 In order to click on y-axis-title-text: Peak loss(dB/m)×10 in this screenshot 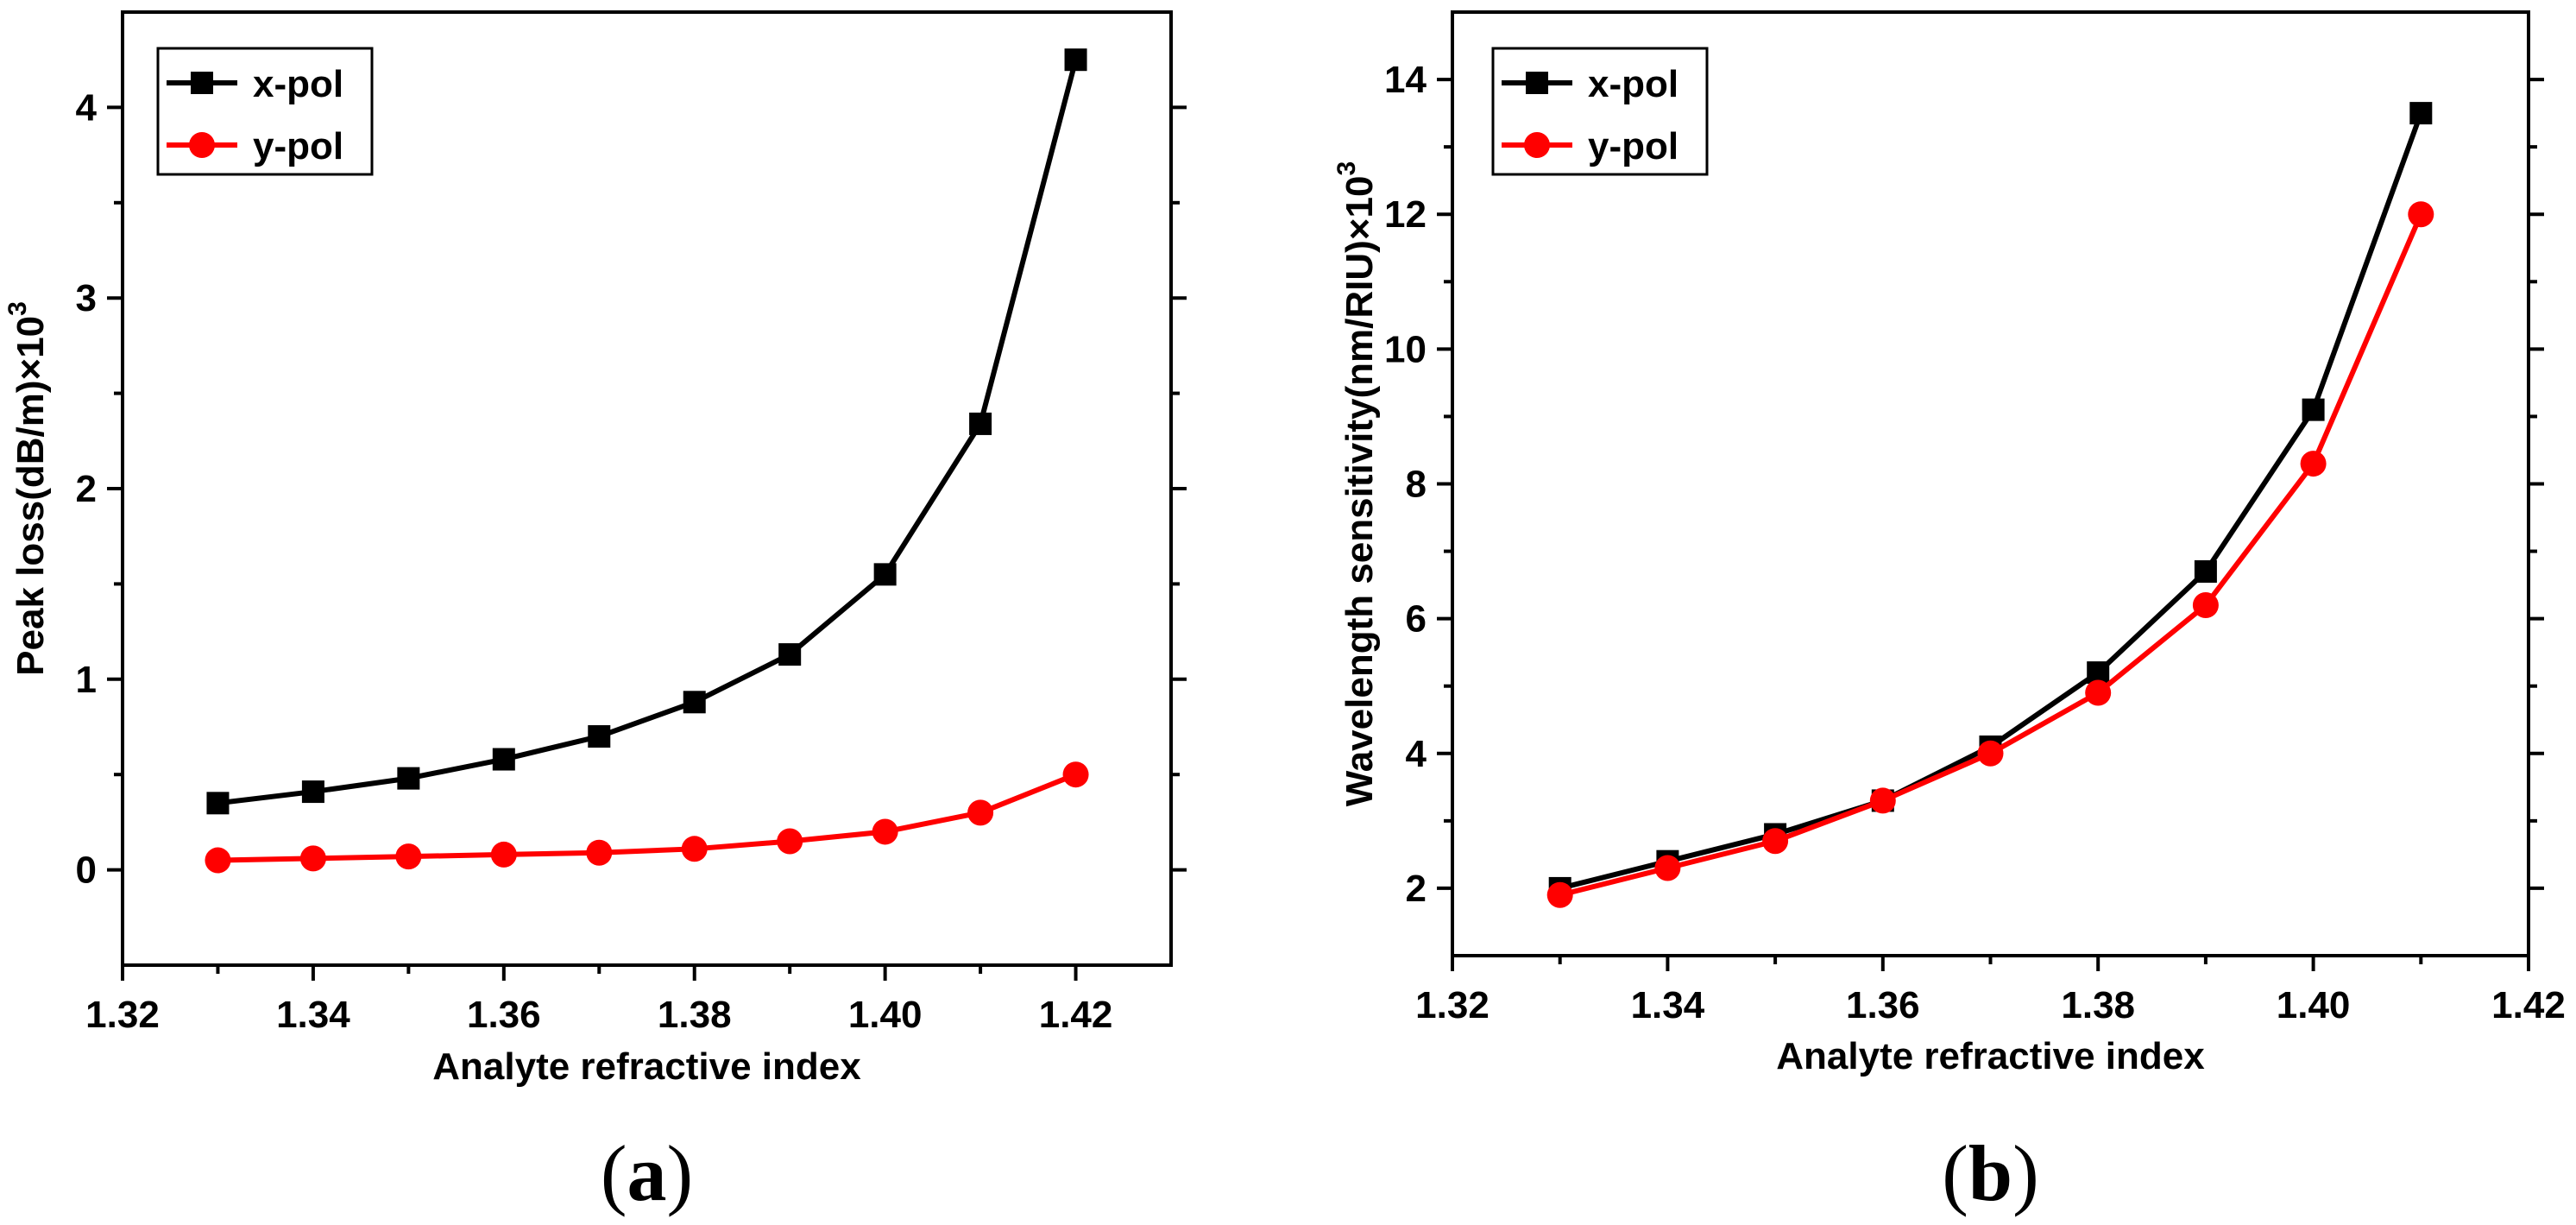, I will do `click(31, 496)`.